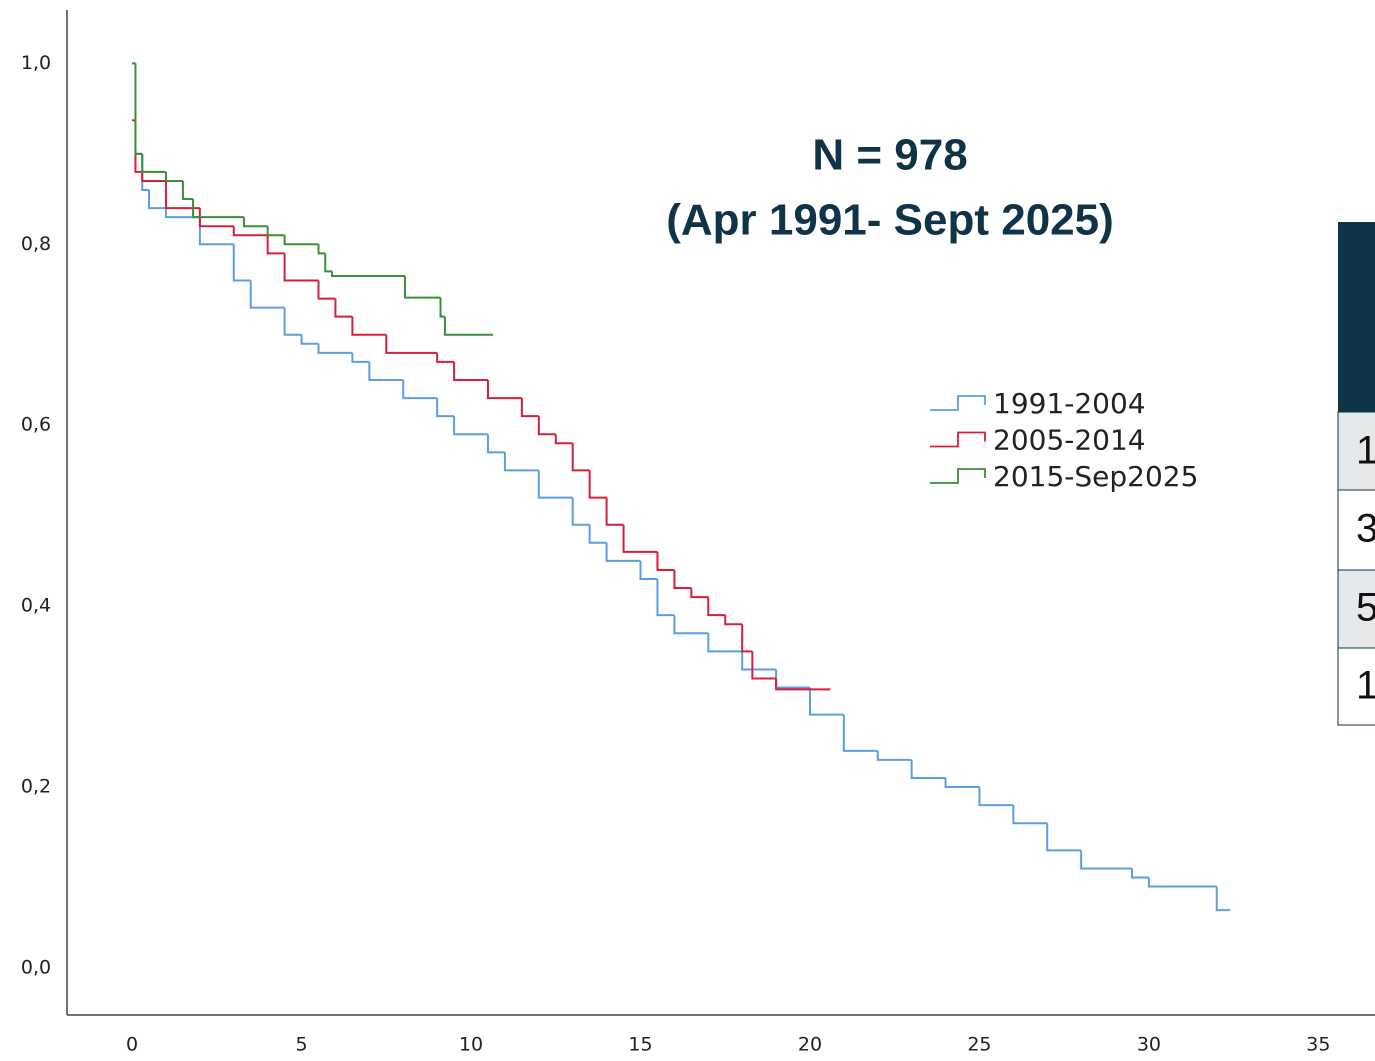 The height and width of the screenshot is (1061, 1375). What do you see at coordinates (1069, 440) in the screenshot?
I see `legend-label: 2005-2014` at bounding box center [1069, 440].